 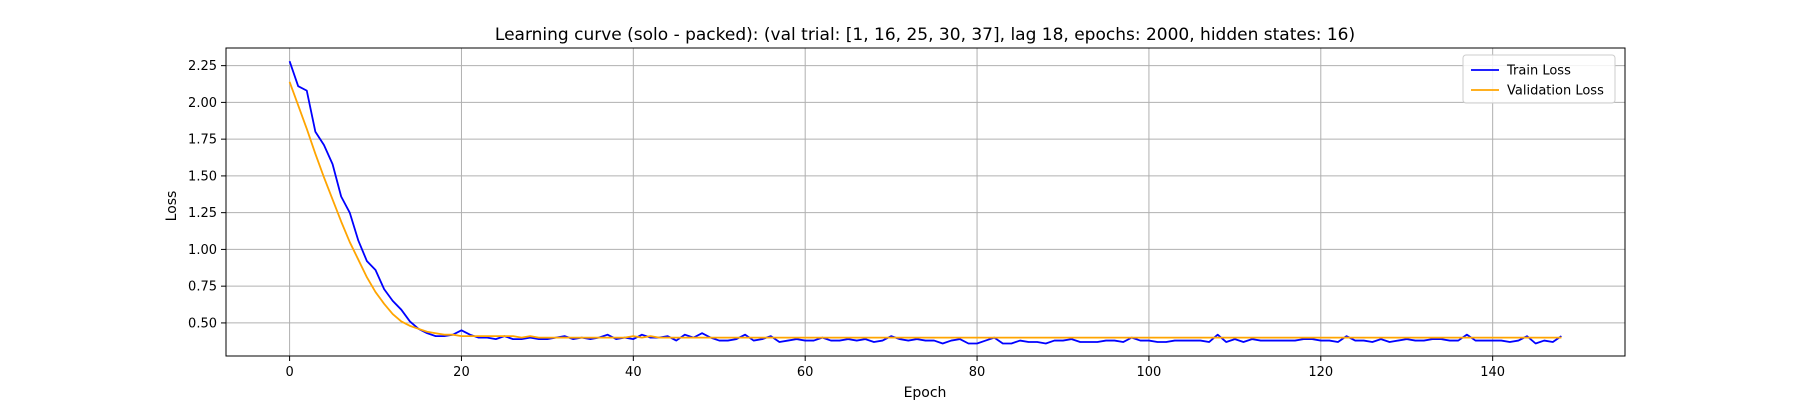 I want to click on legend-entry-label: Validation Loss, so click(x=1555, y=91).